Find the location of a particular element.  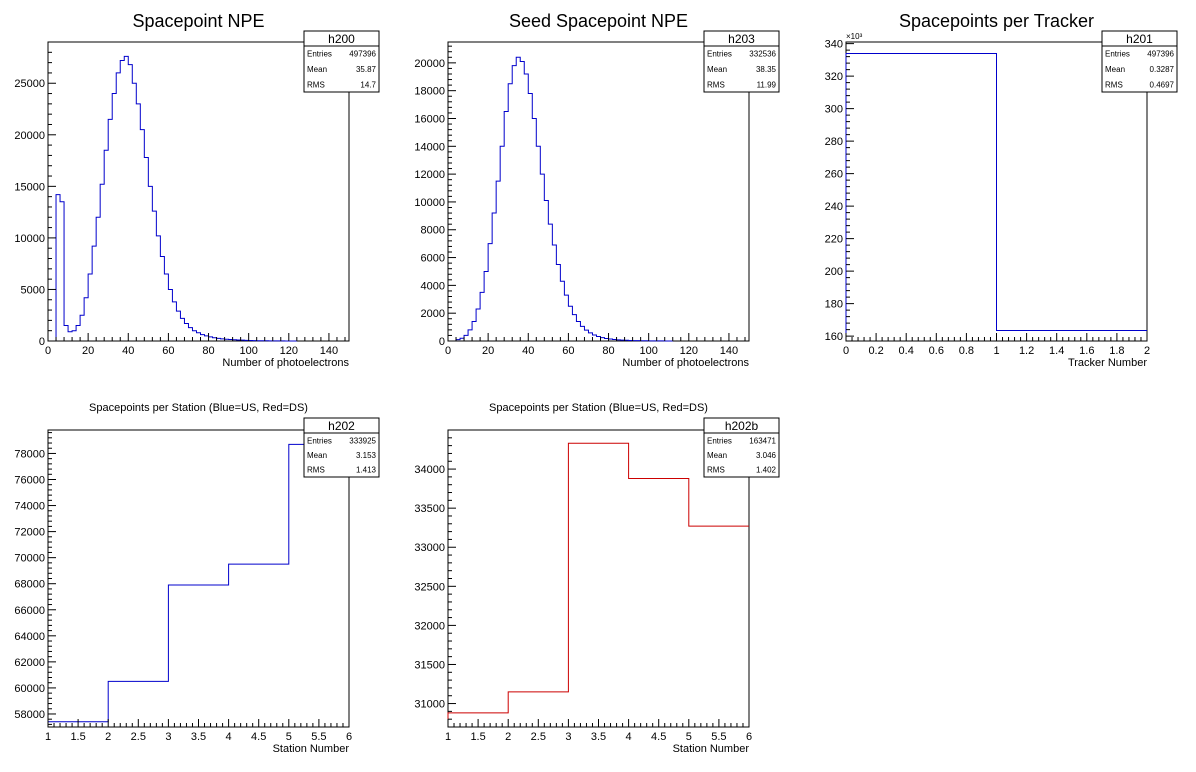

y-tick-label: 320 is located at coordinates (834, 77).